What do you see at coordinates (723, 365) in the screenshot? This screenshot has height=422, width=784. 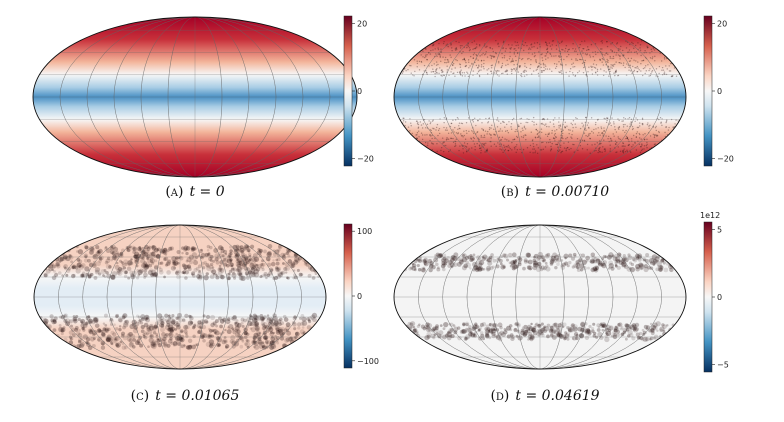 I see `colorbar-tick-label: −5` at bounding box center [723, 365].